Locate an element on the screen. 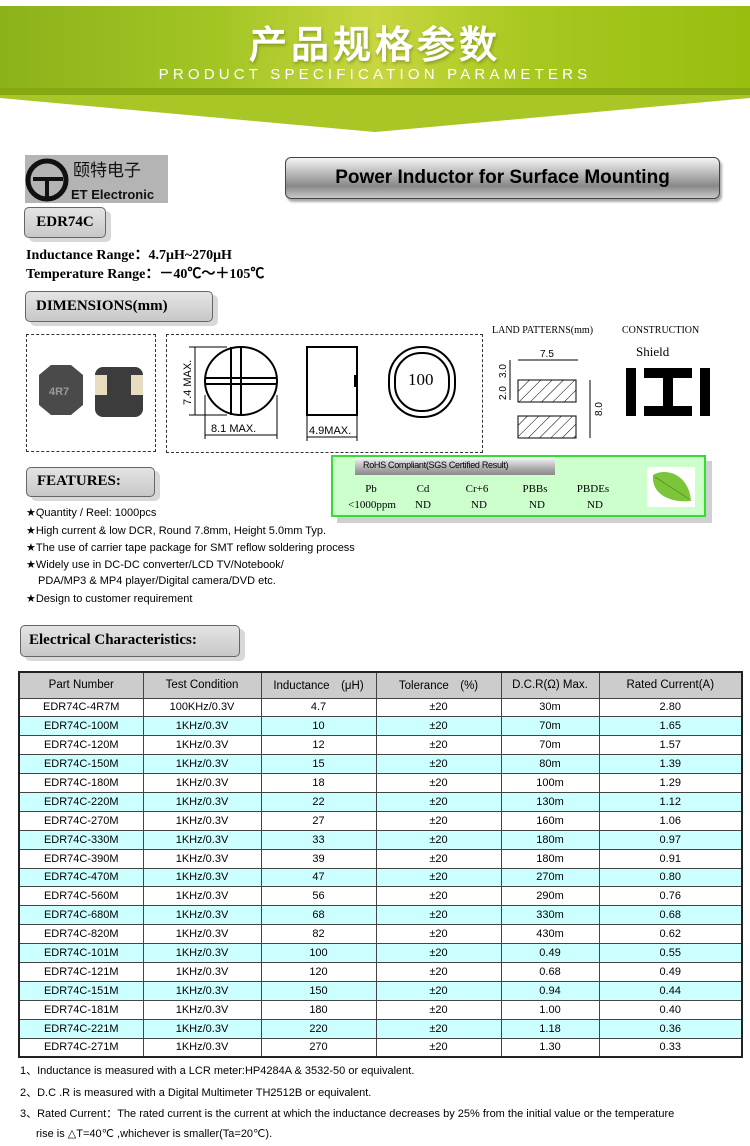  rohs-title: RoHS Compliant(SGS Certified Result) is located at coordinates (455, 466).